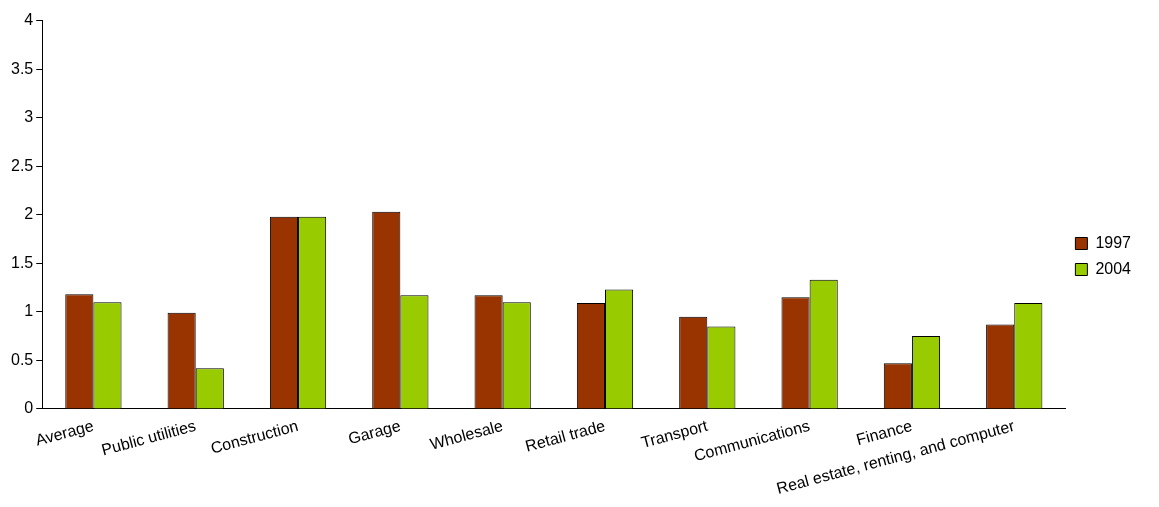  Describe the element at coordinates (64, 432) in the screenshot. I see `x-tick-label: Average` at that location.